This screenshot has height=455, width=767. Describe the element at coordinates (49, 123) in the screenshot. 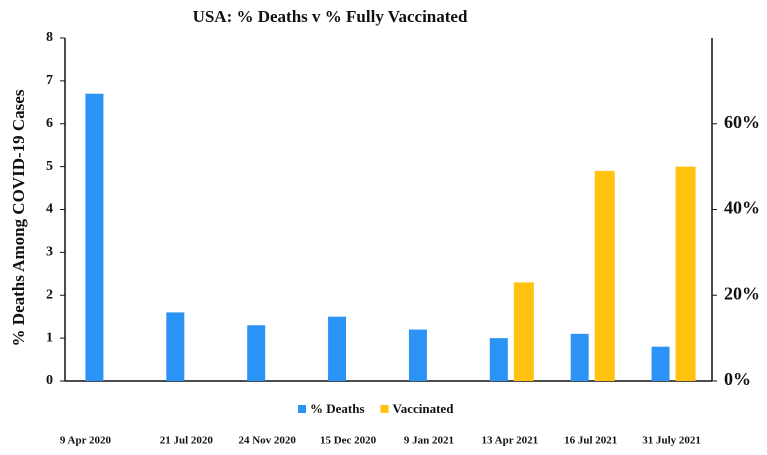

I see `y-tick-label: 6` at that location.